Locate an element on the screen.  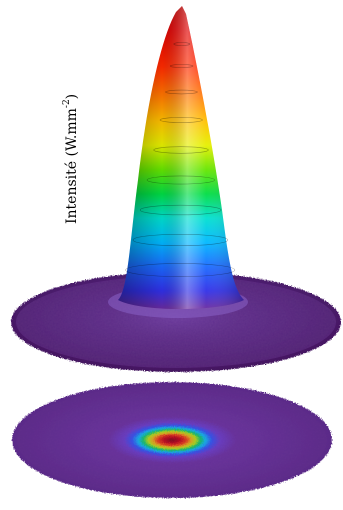
z-axis-label: Intensité (W.mm-2) is located at coordinates (71, 159).